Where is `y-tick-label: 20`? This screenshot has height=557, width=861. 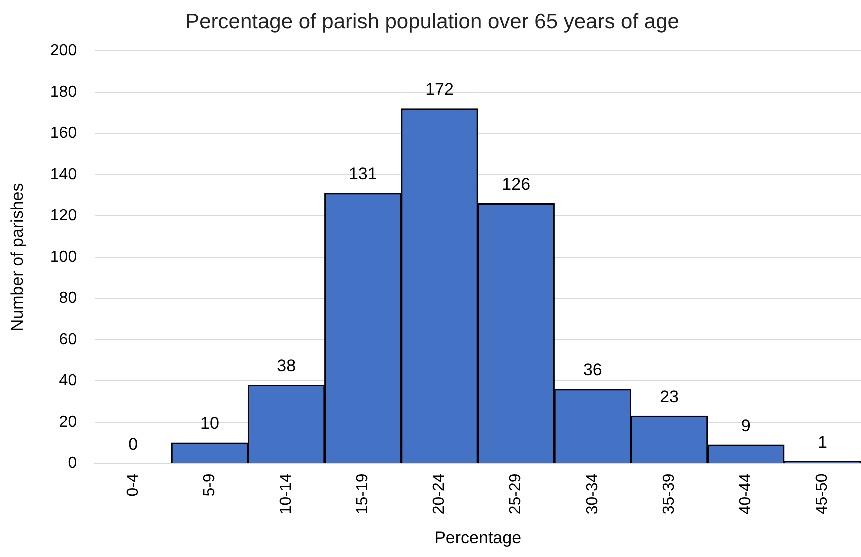
y-tick-label: 20 is located at coordinates (68, 422).